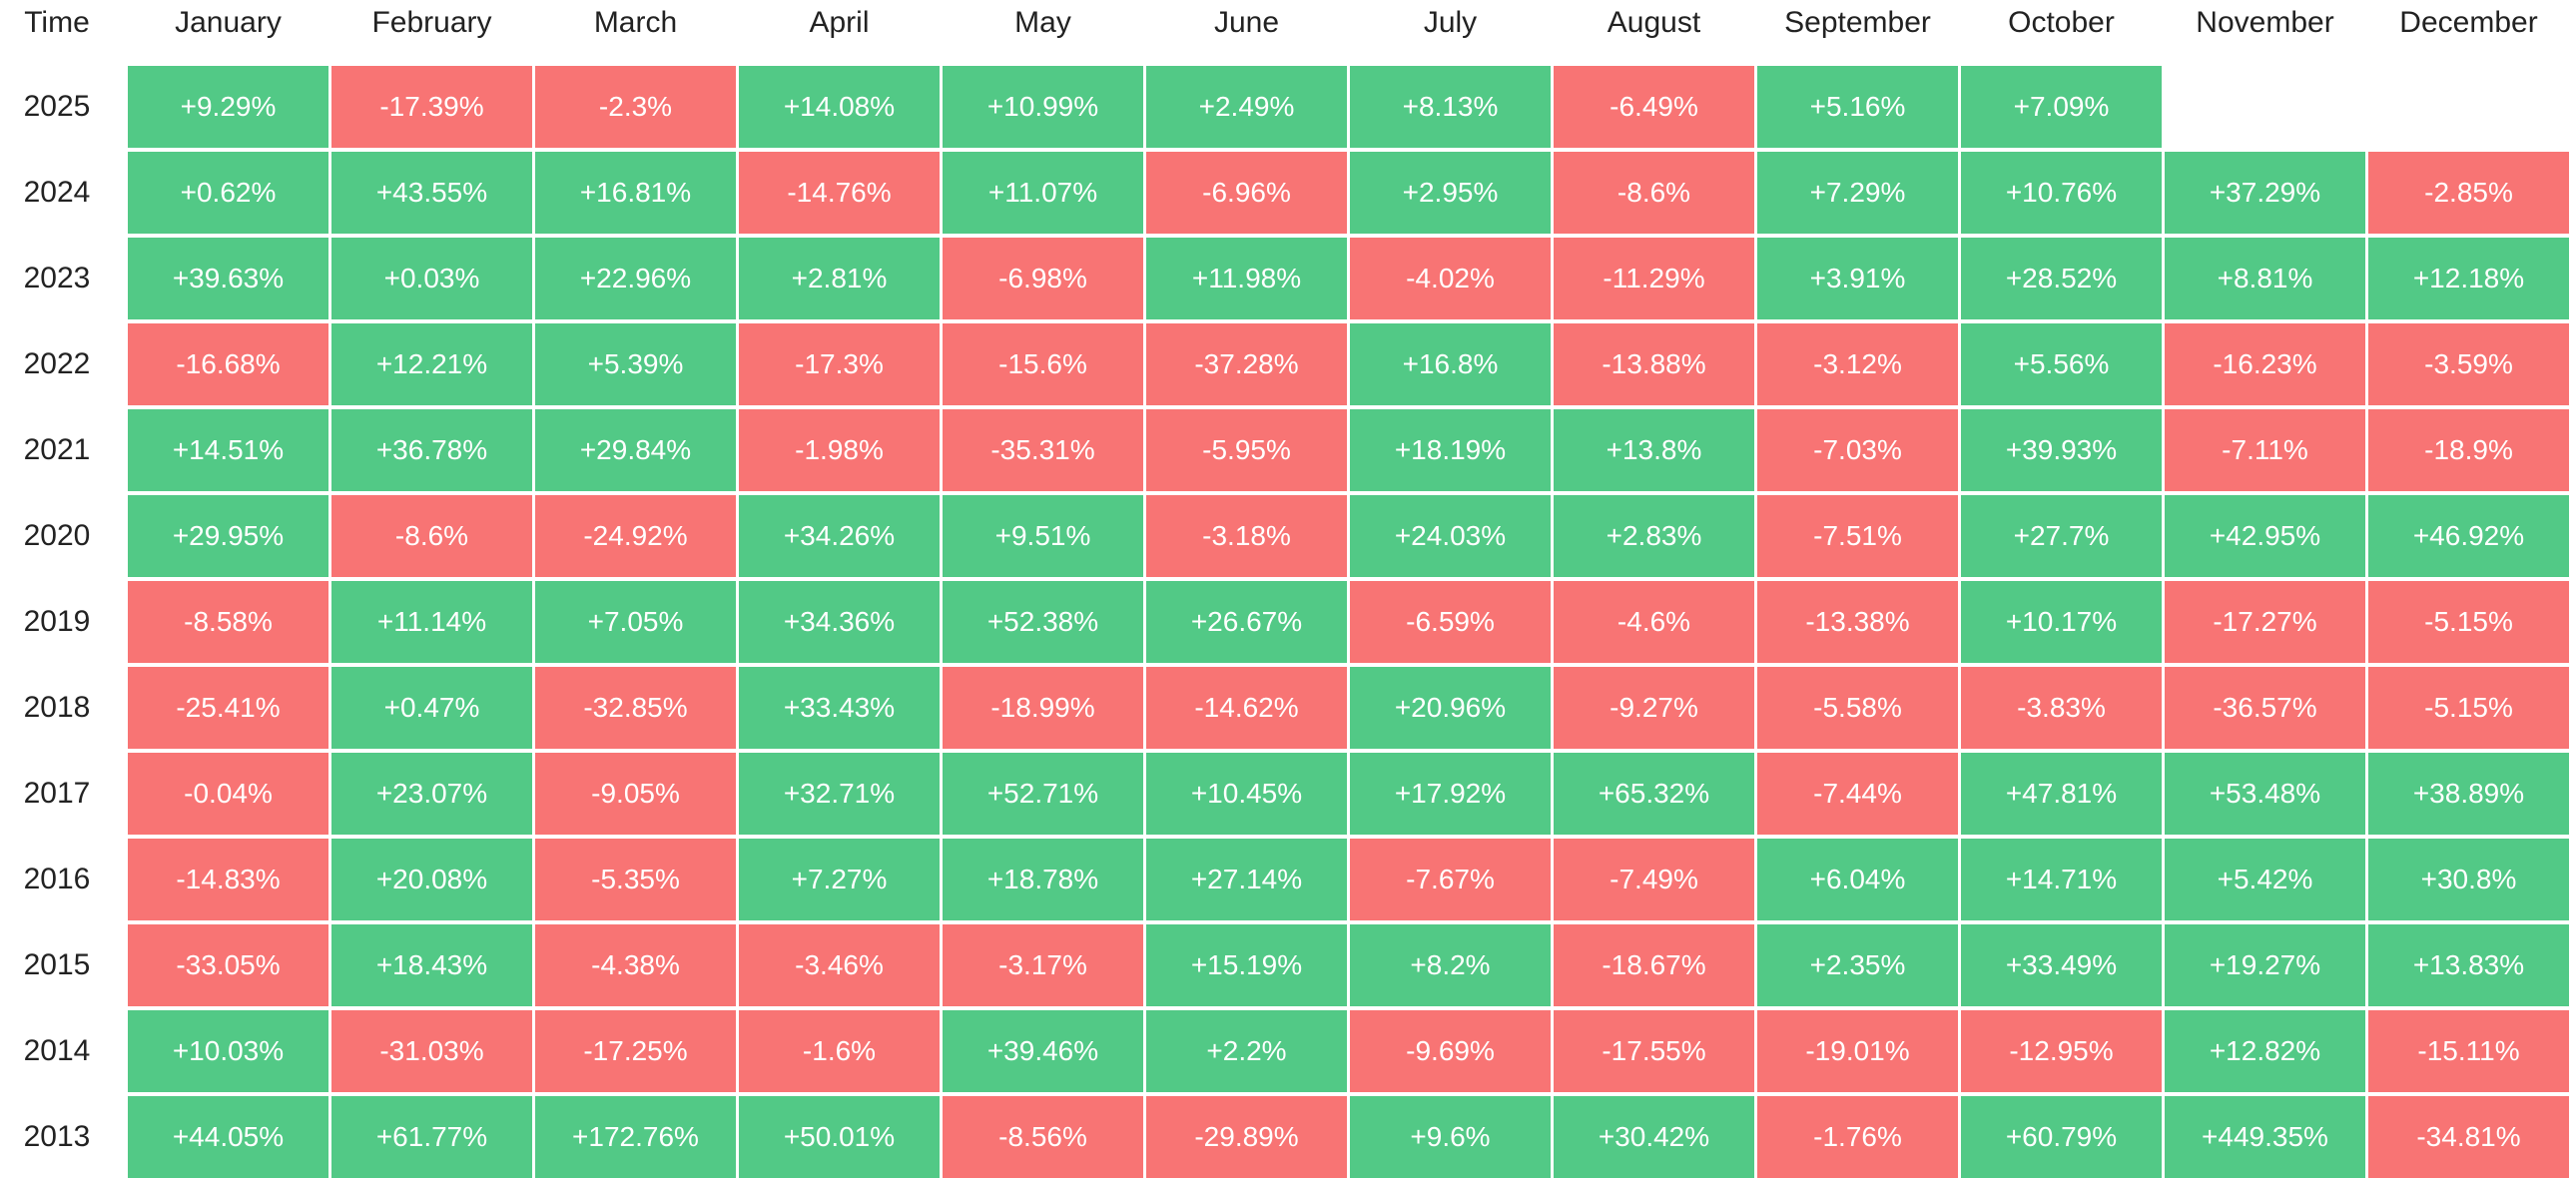 This screenshot has width=2576, height=1178. I want to click on return-cell: -1.98%, so click(839, 450).